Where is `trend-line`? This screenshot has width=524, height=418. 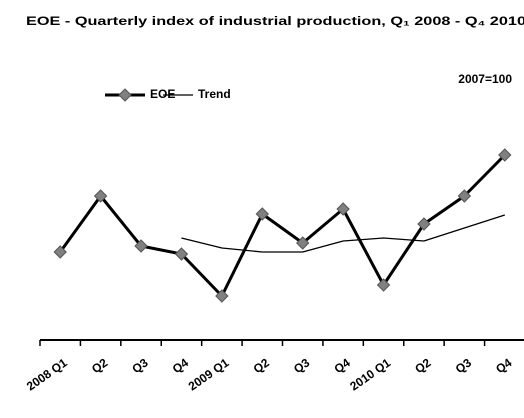 trend-line is located at coordinates (343, 233).